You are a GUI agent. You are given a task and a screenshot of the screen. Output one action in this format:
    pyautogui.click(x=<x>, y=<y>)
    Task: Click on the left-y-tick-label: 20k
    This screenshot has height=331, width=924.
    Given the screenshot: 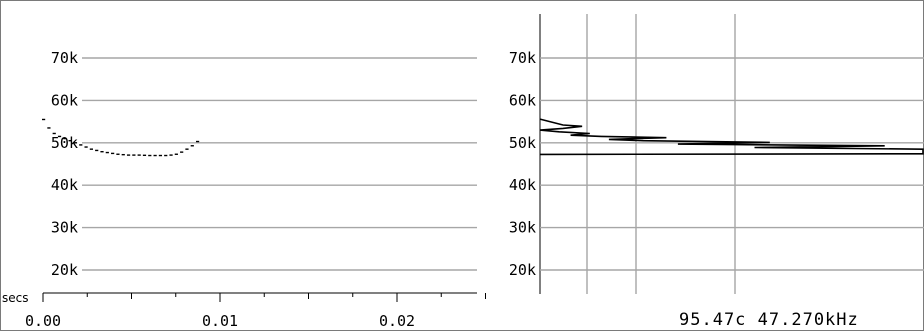 What is the action you would take?
    pyautogui.click(x=64, y=270)
    